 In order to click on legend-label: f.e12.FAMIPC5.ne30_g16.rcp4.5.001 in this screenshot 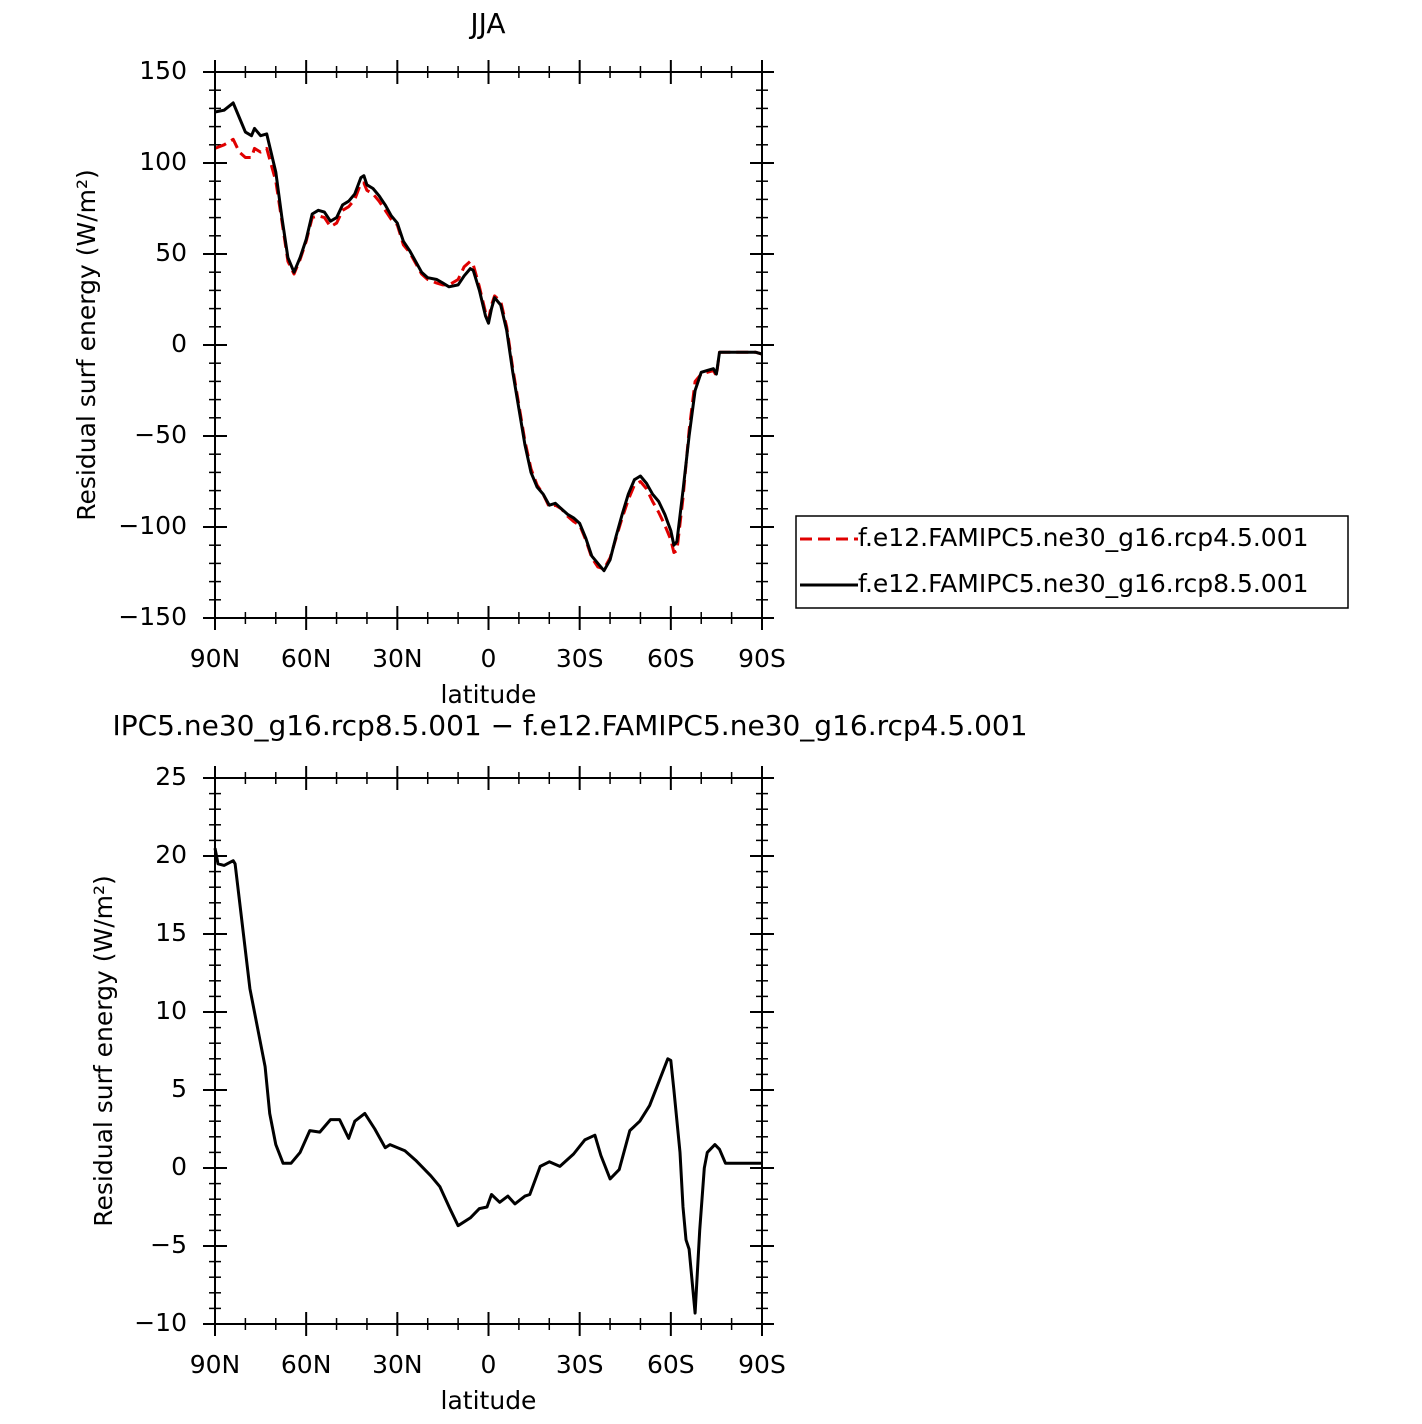, I will do `click(1083, 537)`.